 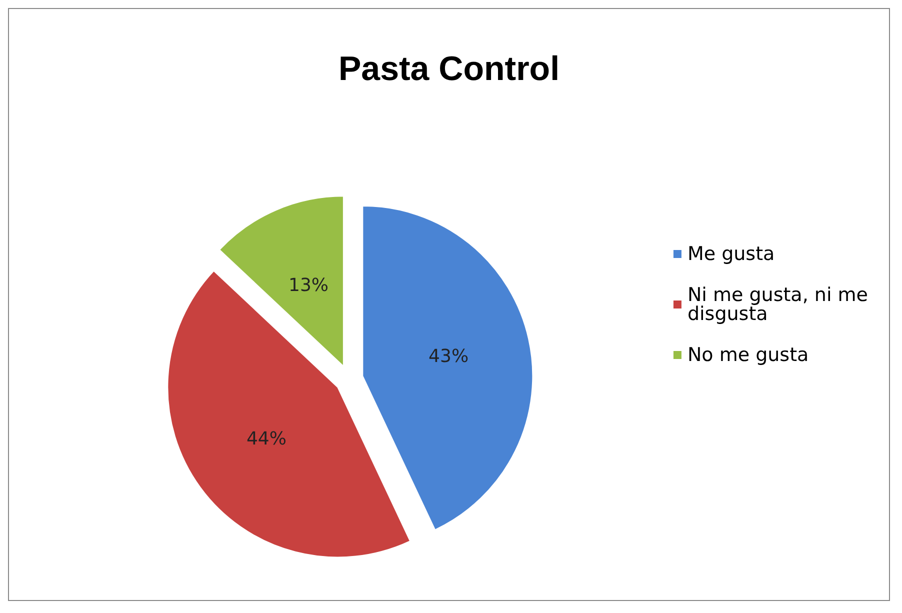 What do you see at coordinates (748, 355) in the screenshot?
I see `legend-label: No me gusta` at bounding box center [748, 355].